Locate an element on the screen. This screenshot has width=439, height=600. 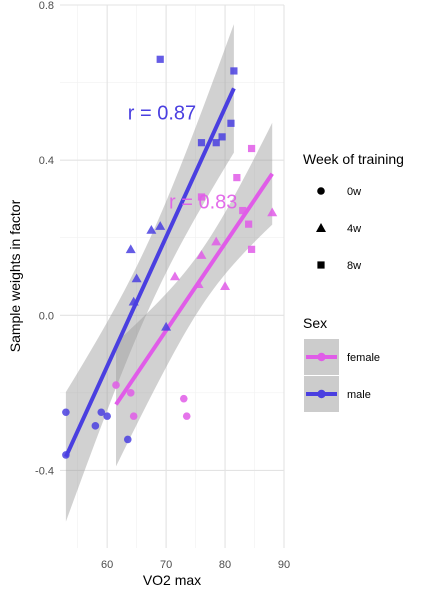
color-legend-title: Sex is located at coordinates (315, 323).